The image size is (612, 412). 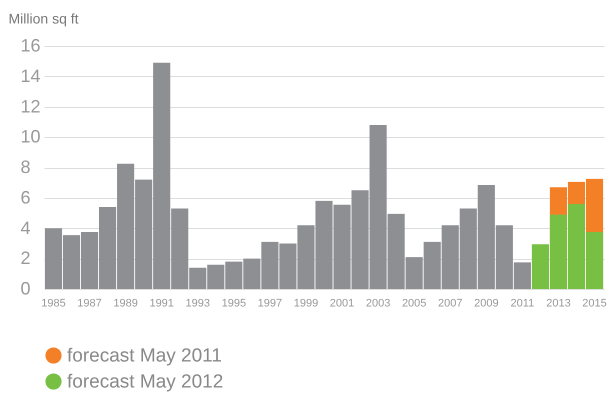 I want to click on x-tick-label: 2007, so click(x=450, y=304).